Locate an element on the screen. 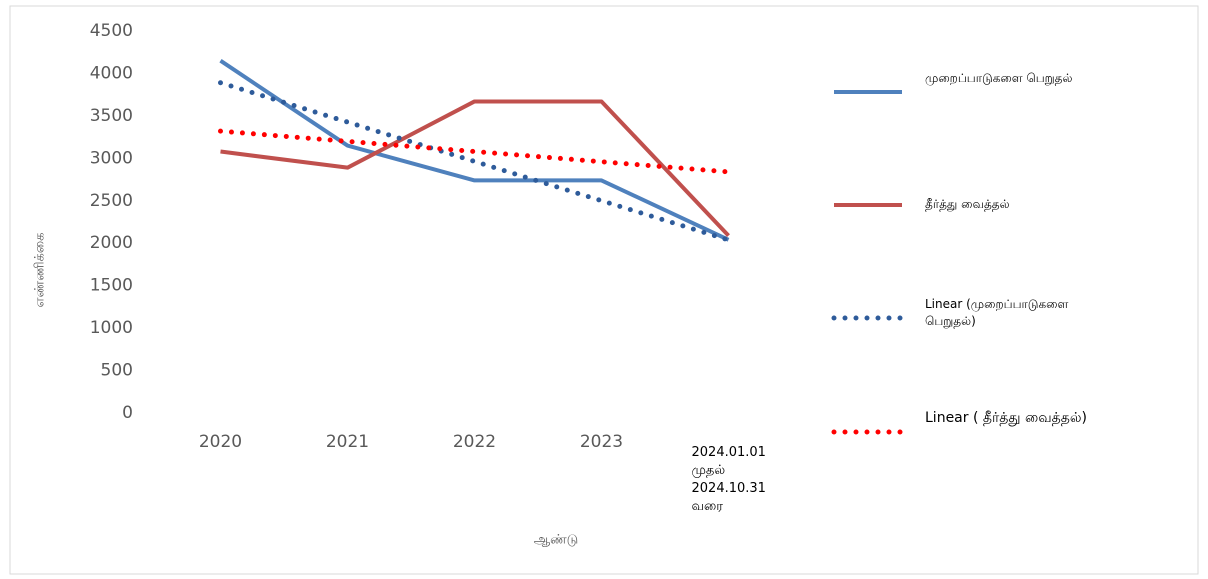 The height and width of the screenshot is (579, 1208). y-tick-label: 0 is located at coordinates (127, 413).